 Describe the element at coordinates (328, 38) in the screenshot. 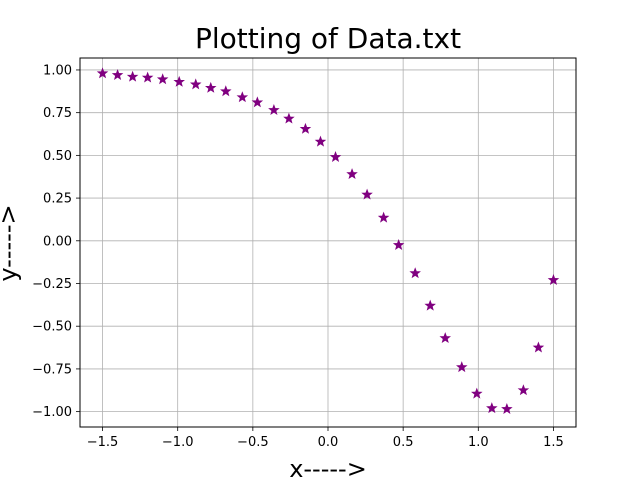

I see `chart-title: Plotting of Data.txt` at that location.